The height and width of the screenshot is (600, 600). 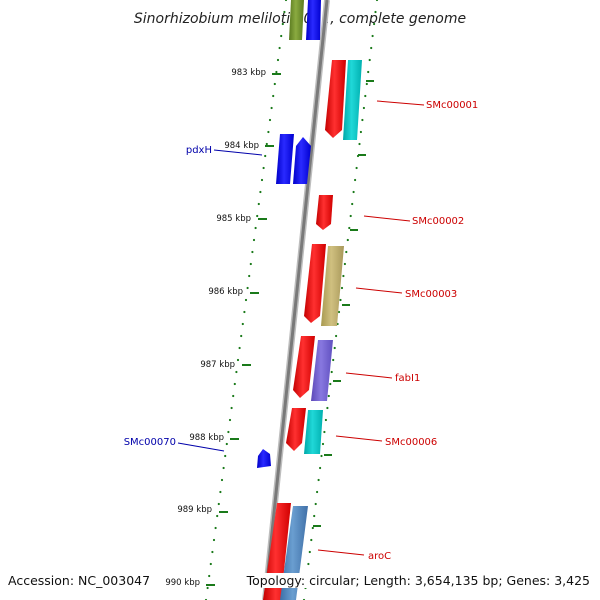 What do you see at coordinates (206, 438) in the screenshot?
I see `scale-tick-label: 988 kbp` at bounding box center [206, 438].